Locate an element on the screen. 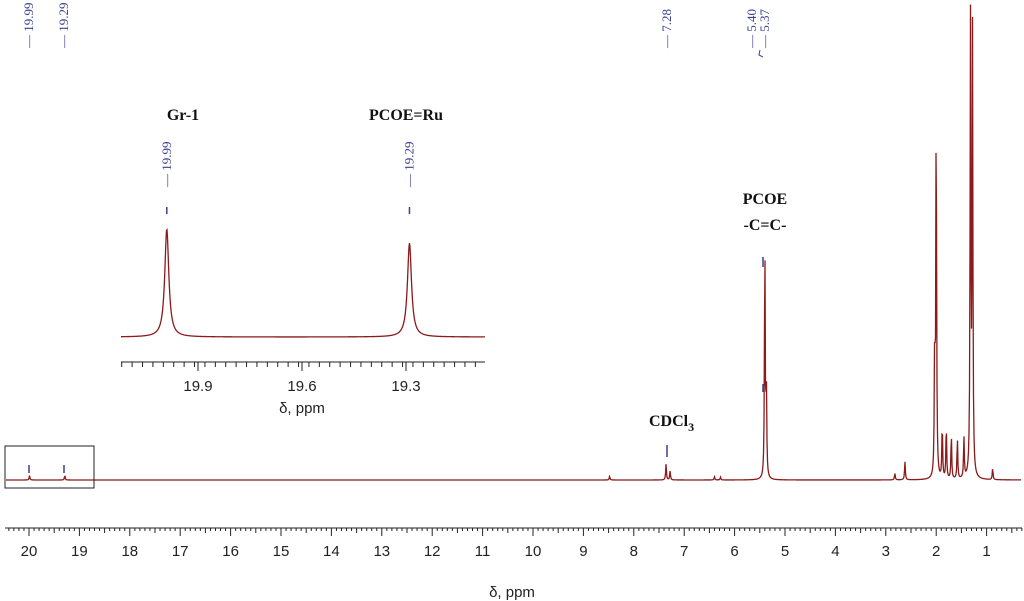  main-x-tick-label: 10 is located at coordinates (533, 551).